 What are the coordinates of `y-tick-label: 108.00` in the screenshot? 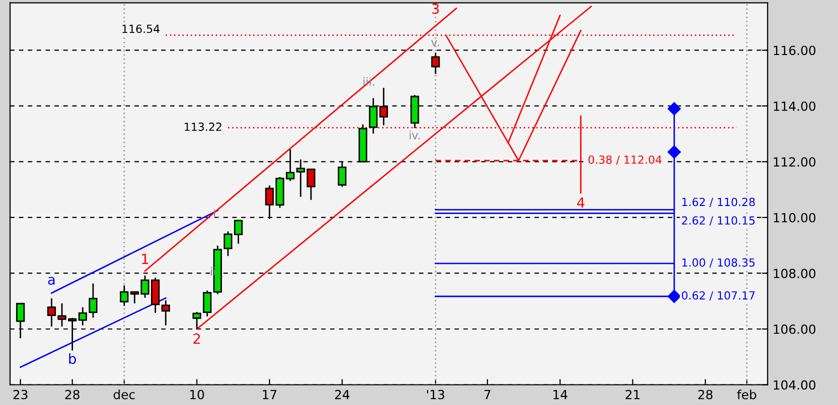 It's located at (795, 273).